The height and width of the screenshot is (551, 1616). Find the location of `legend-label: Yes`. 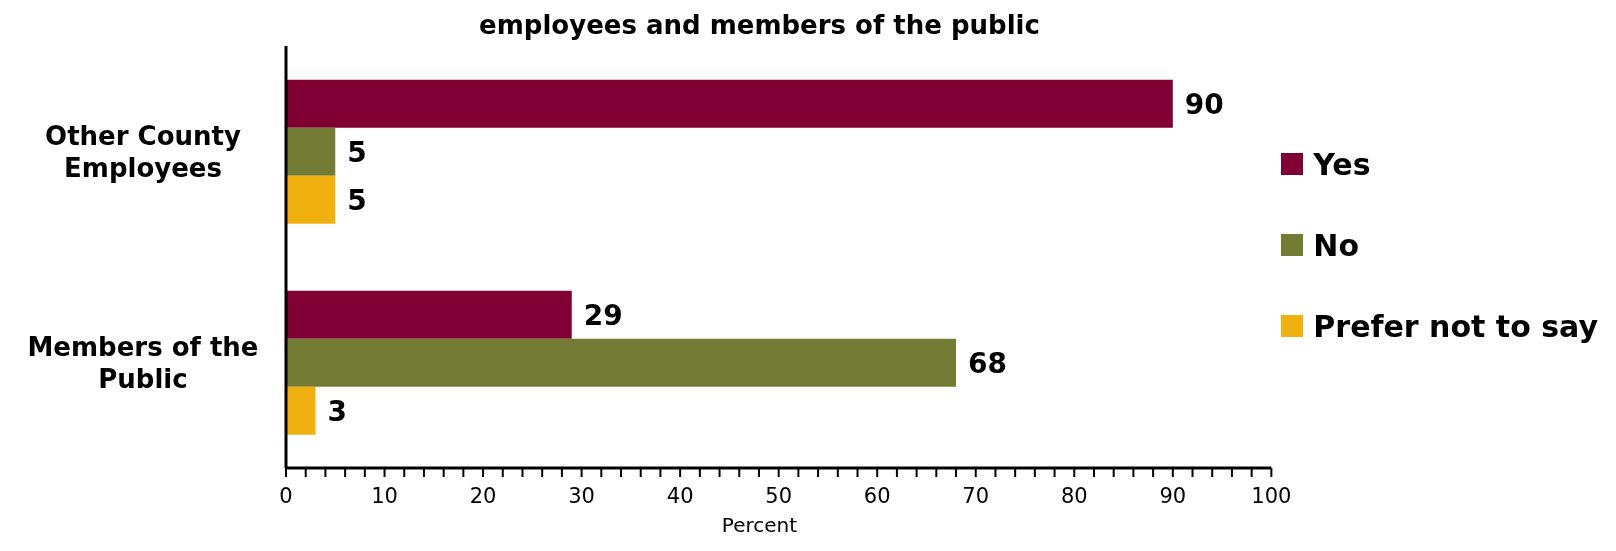

legend-label: Yes is located at coordinates (1342, 164).